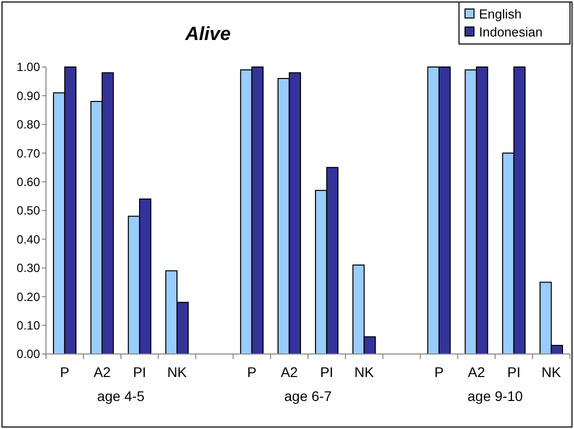  I want to click on y-tick-label: 0.70, so click(28, 153).